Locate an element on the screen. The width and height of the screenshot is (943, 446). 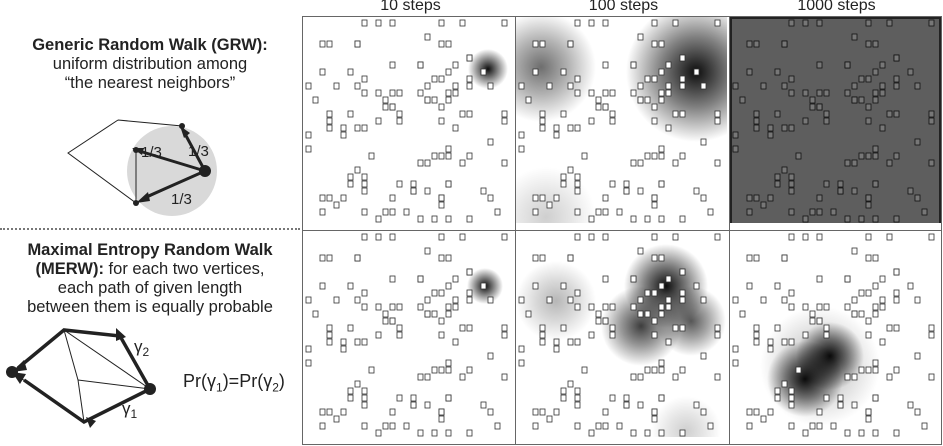
grw-1000-steps-panel is located at coordinates (835, 120).